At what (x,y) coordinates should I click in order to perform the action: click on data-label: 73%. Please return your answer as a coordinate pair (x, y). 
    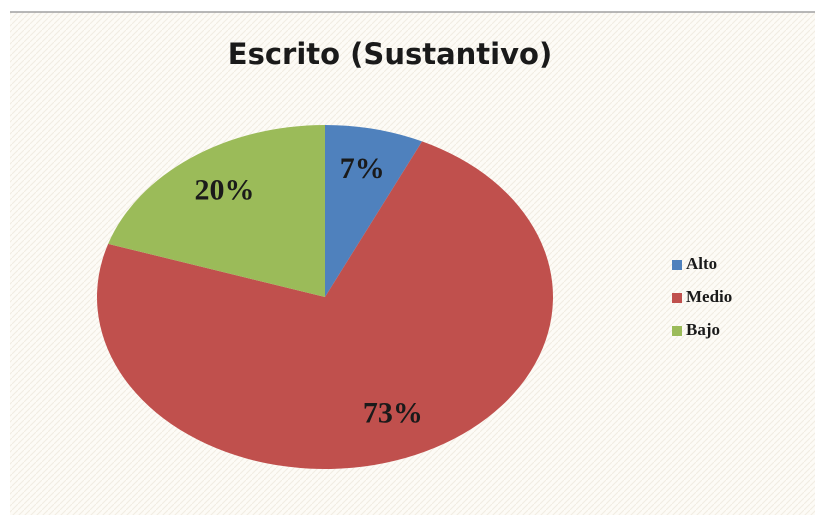
    Looking at the image, I should click on (393, 412).